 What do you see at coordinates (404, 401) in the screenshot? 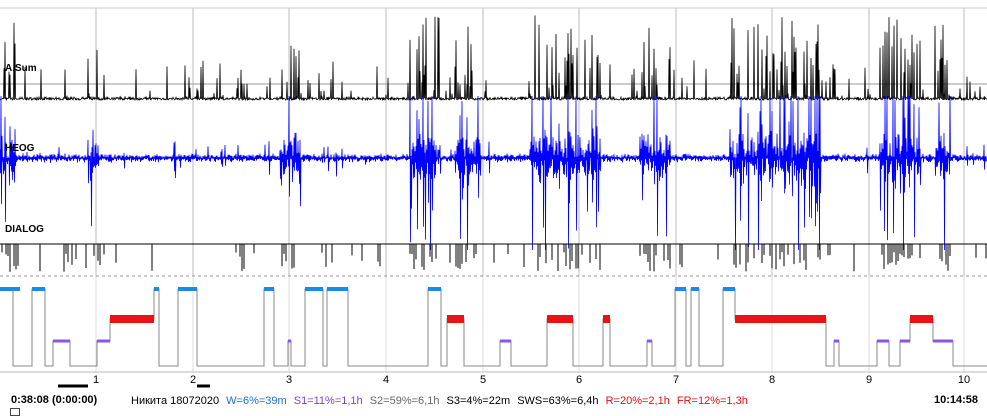
I see `stat-s2: S2=59%=6,1h` at bounding box center [404, 401].